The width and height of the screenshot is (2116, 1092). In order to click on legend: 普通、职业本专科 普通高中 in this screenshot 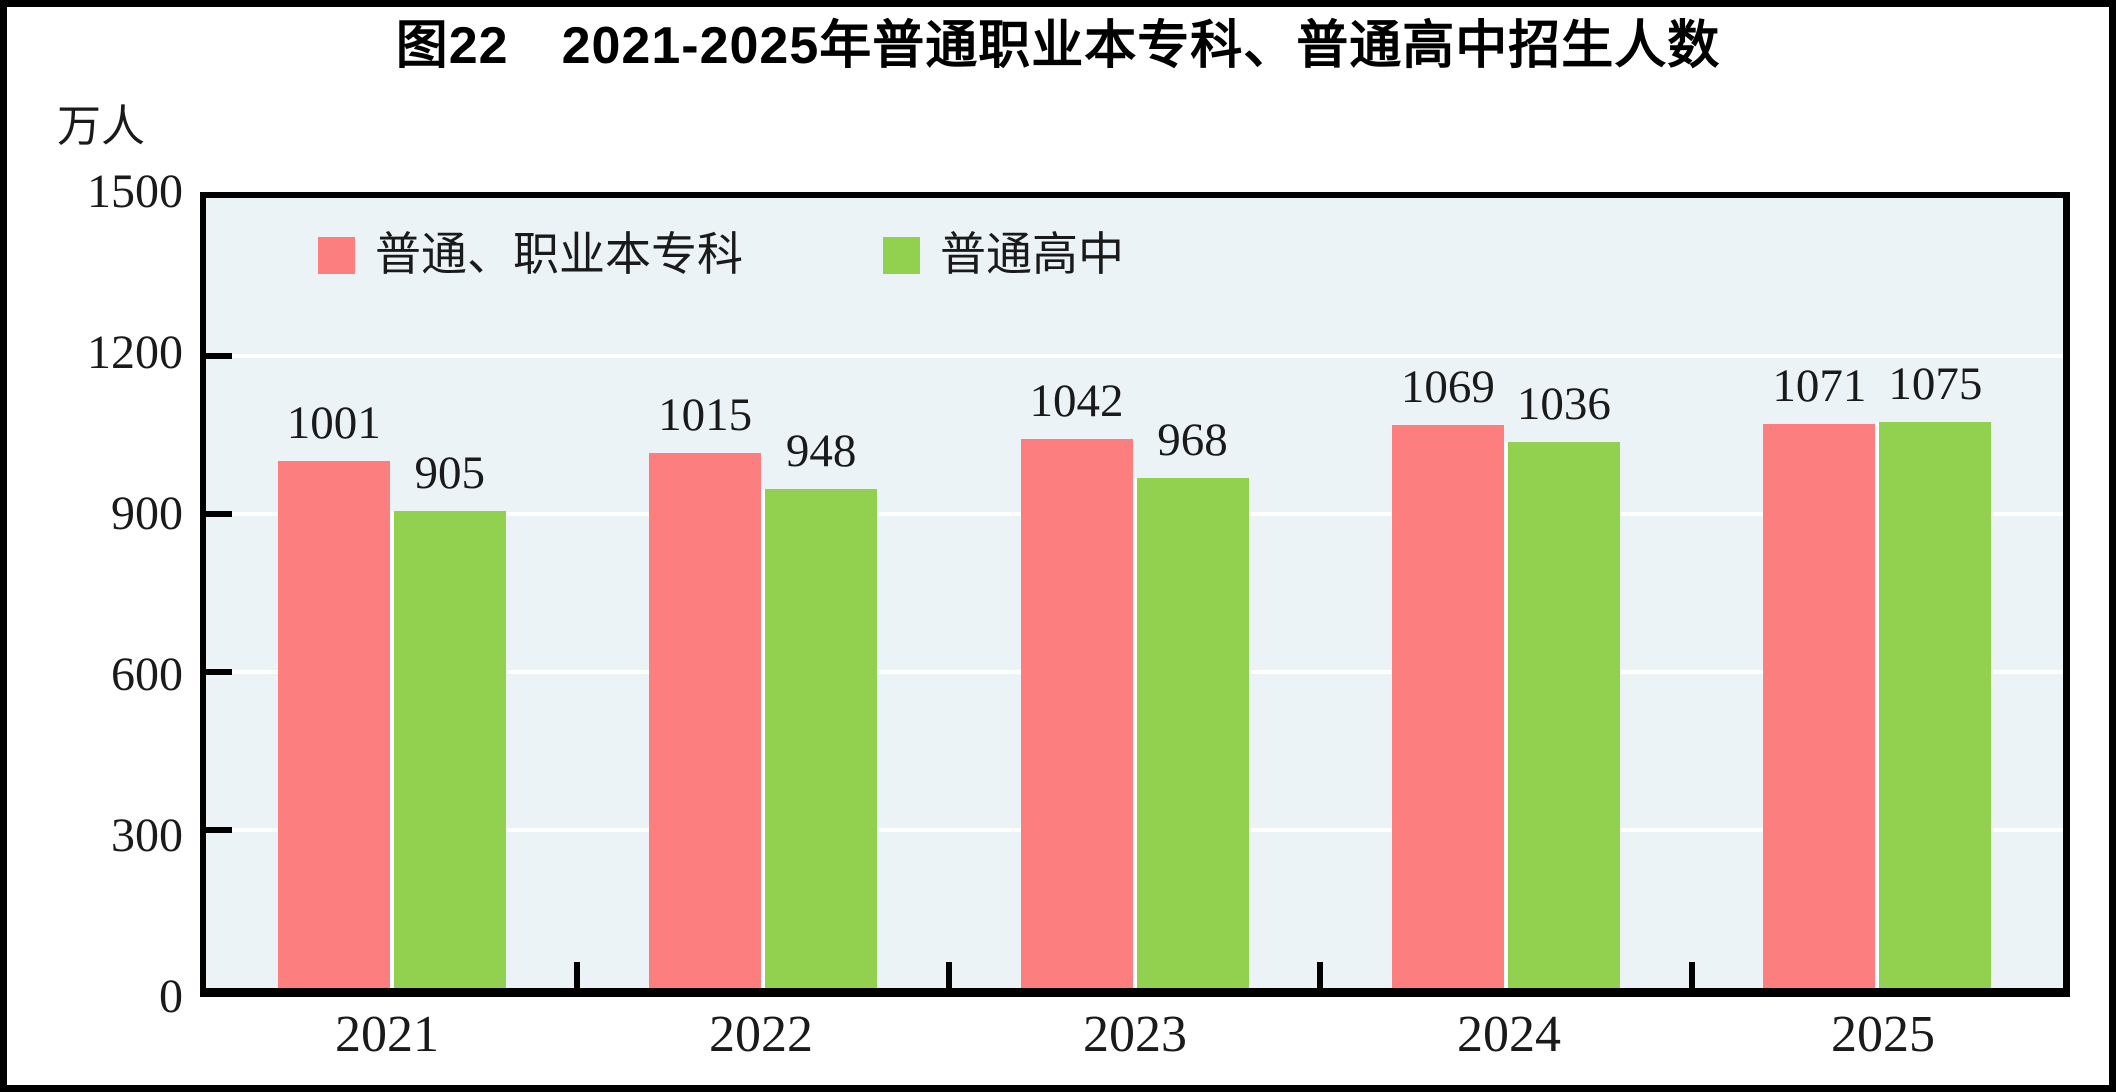, I will do `click(721, 255)`.